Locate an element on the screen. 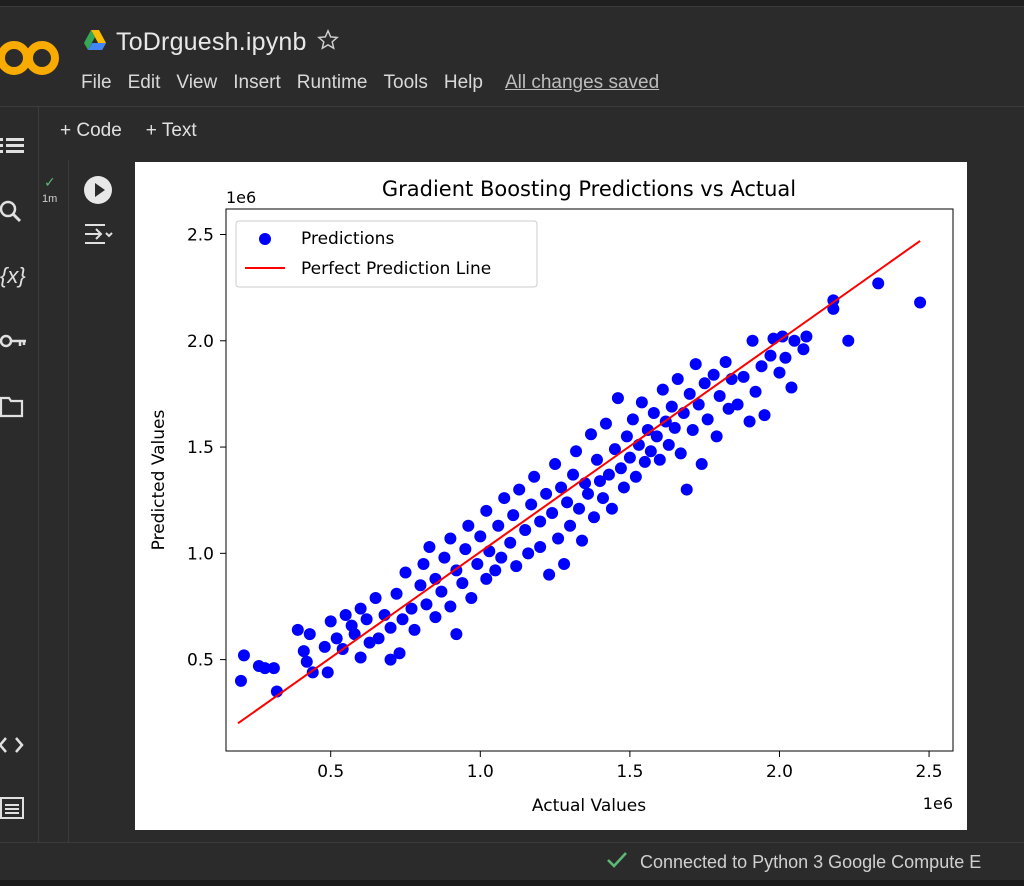  connection-status: Connected to Python 3 Google Compute E is located at coordinates (811, 862).